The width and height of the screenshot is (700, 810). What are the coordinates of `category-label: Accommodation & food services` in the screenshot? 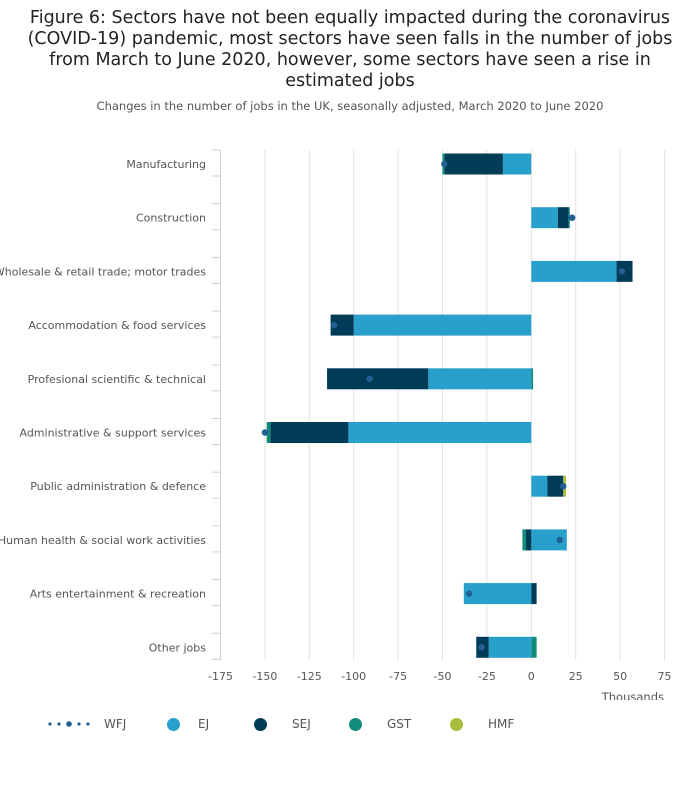 It's located at (117, 325).